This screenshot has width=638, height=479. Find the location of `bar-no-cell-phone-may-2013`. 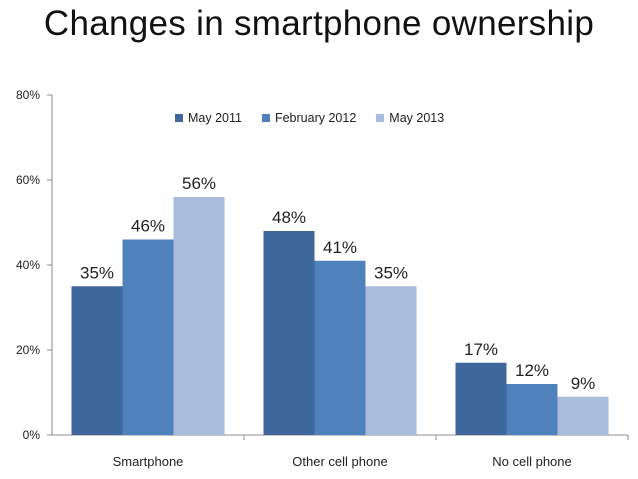

bar-no-cell-phone-may-2013 is located at coordinates (583, 415).